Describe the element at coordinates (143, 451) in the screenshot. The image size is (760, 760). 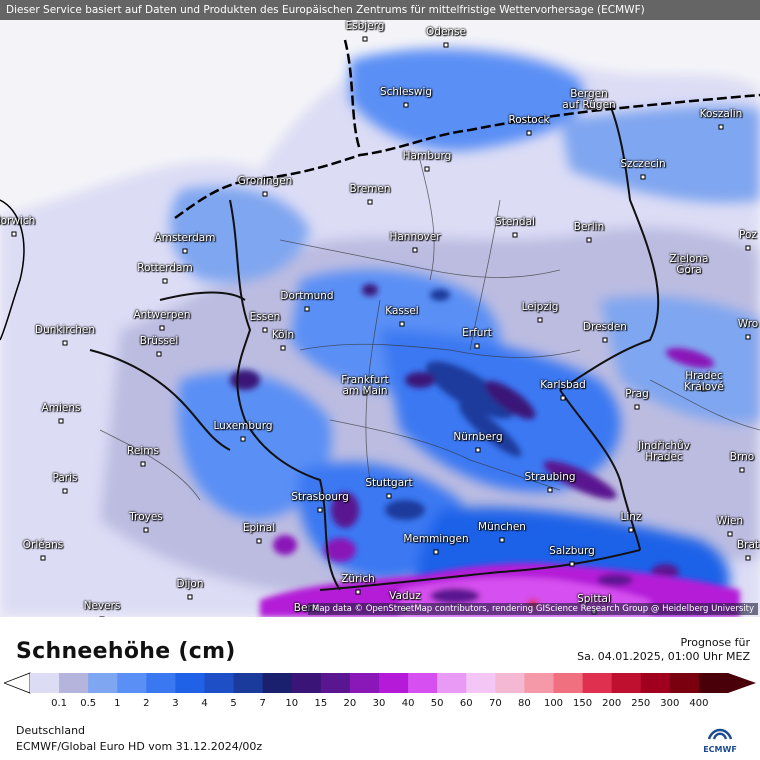
I see `city-label: Reims` at that location.